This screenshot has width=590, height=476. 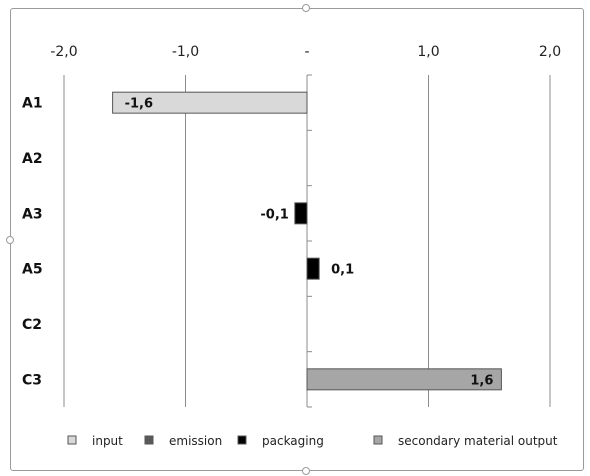 What do you see at coordinates (306, 52) in the screenshot?
I see `x-tick-label: -` at bounding box center [306, 52].